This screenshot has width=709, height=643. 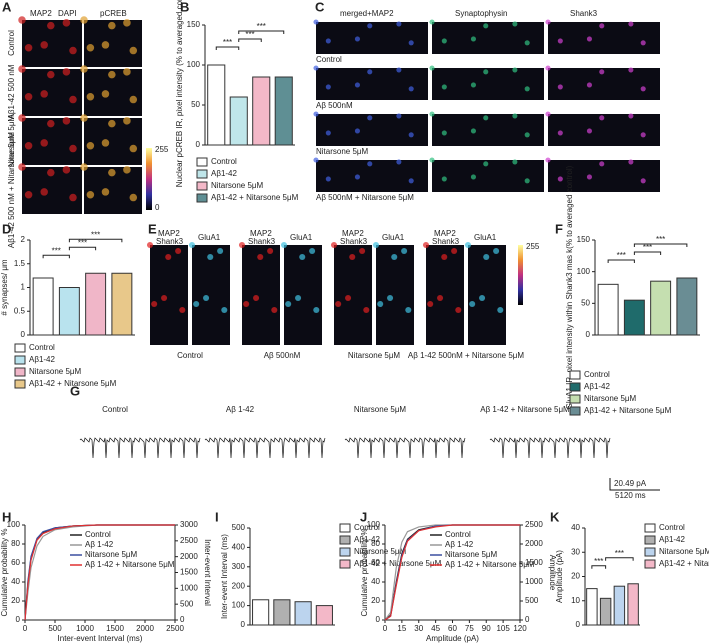 I want to click on panel-letter: A, so click(x=7, y=7).